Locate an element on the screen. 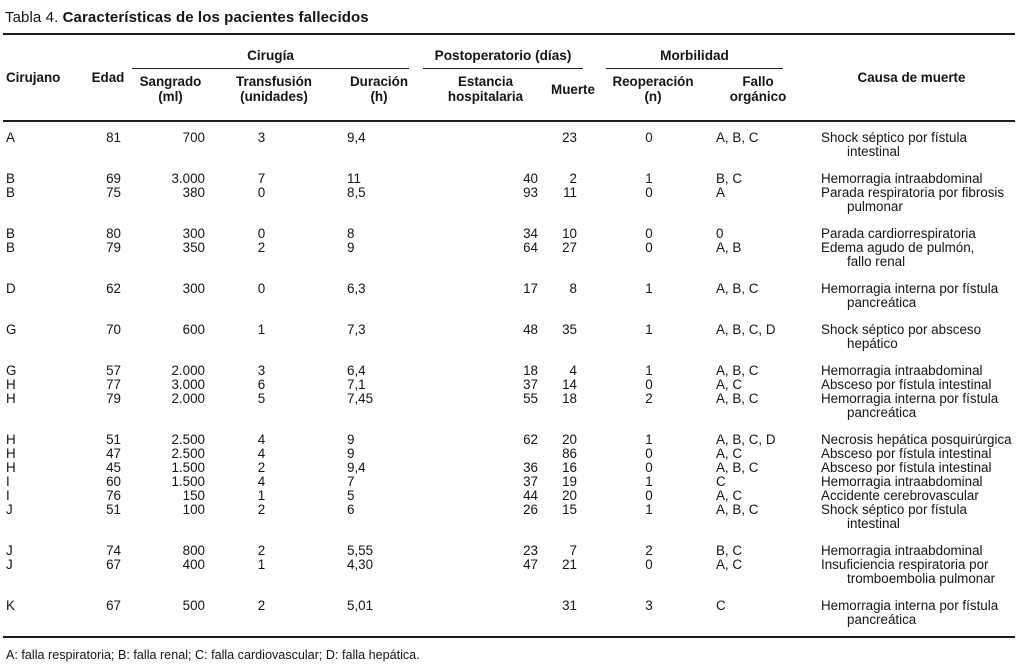 The image size is (1024, 672). cell-muerte: 35 is located at coordinates (569, 329).